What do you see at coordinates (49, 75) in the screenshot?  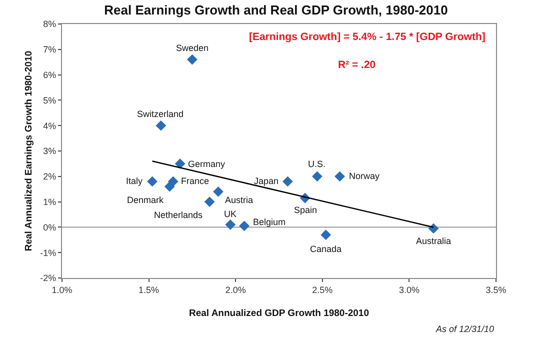 I see `y-tick-label: 6%` at bounding box center [49, 75].